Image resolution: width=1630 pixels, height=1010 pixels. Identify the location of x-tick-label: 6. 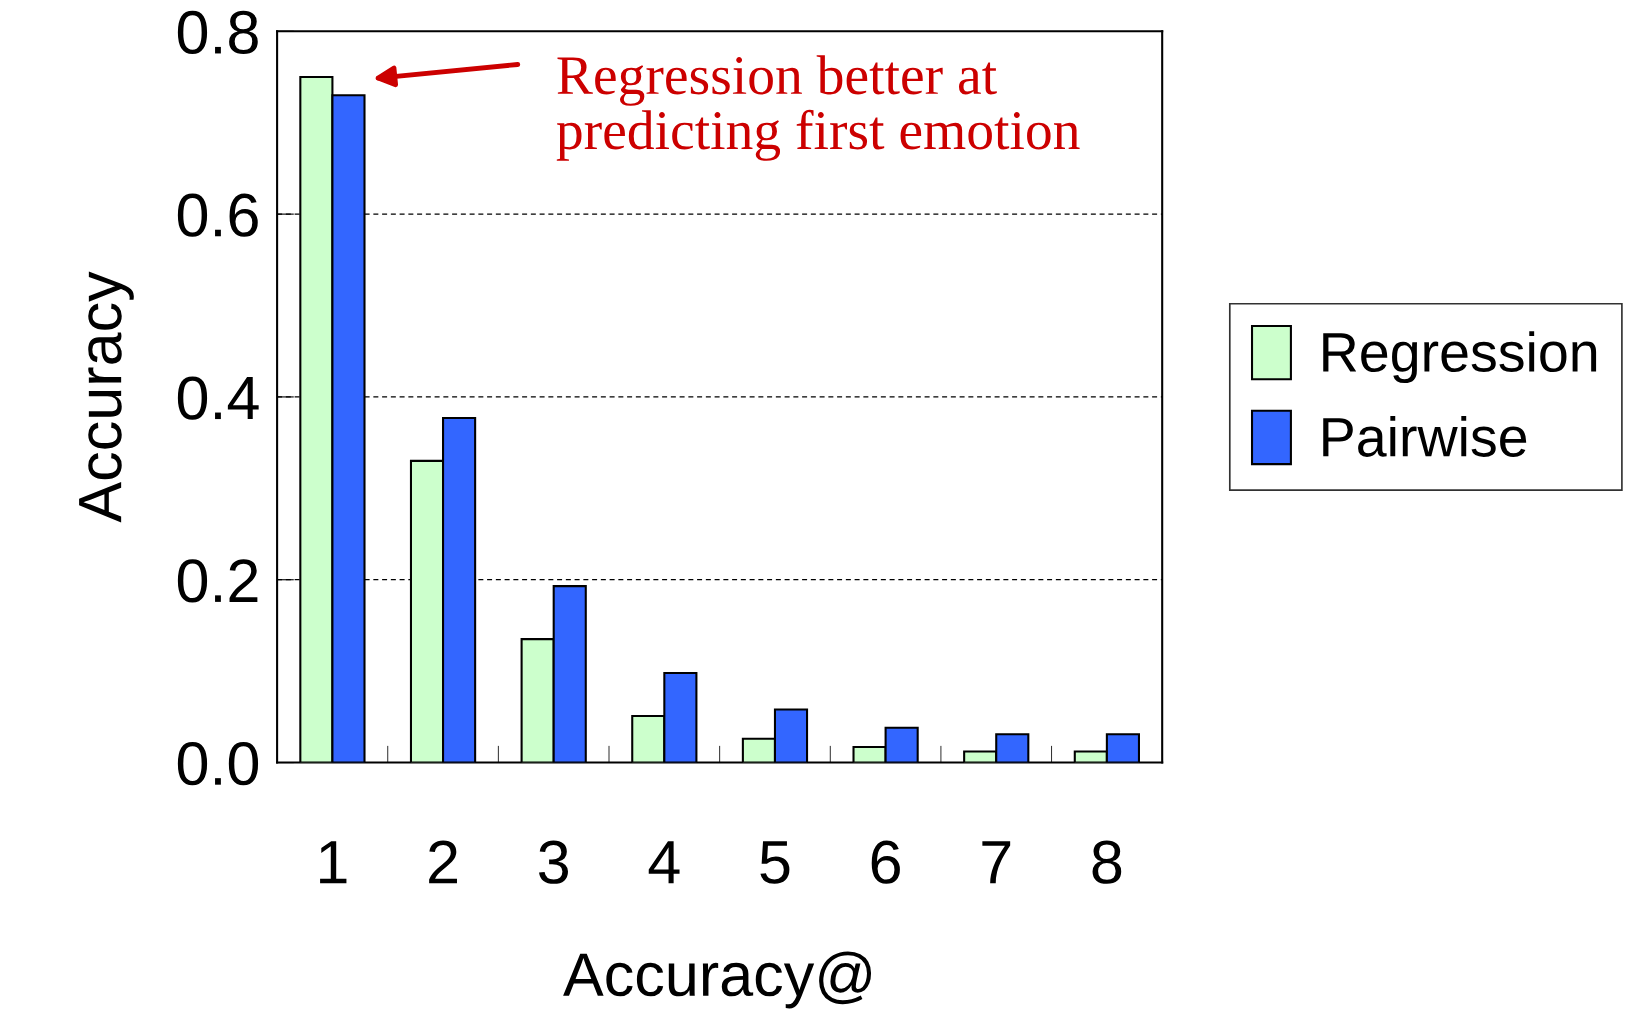
(885, 862).